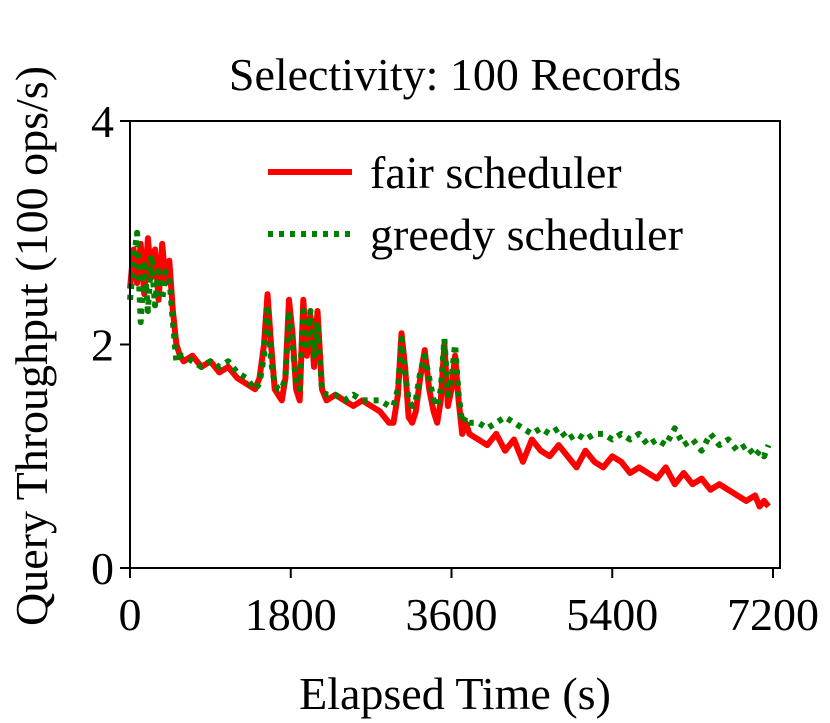 This screenshot has width=830, height=723. I want to click on x-tick-label: 0, so click(130, 614).